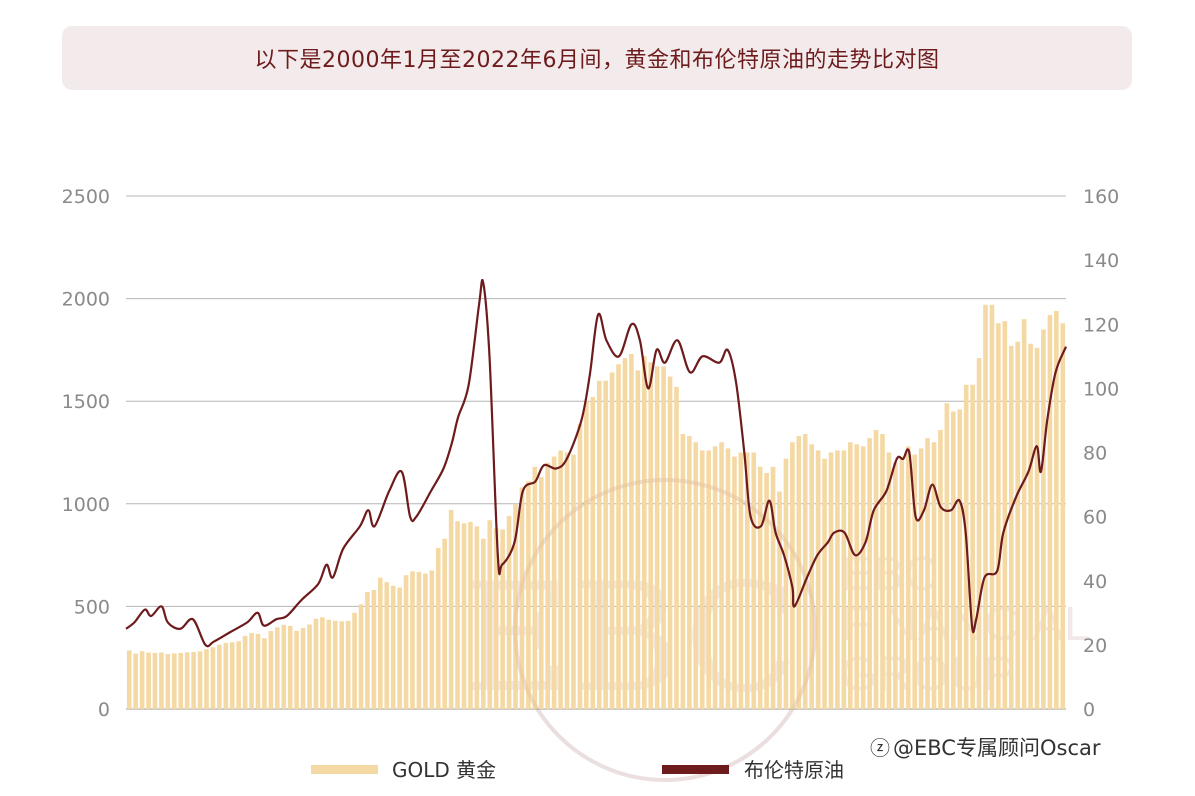 The width and height of the screenshot is (1195, 796). Describe the element at coordinates (577, 770) in the screenshot. I see `legend: GOLD 黄金 布伦特原油` at that location.